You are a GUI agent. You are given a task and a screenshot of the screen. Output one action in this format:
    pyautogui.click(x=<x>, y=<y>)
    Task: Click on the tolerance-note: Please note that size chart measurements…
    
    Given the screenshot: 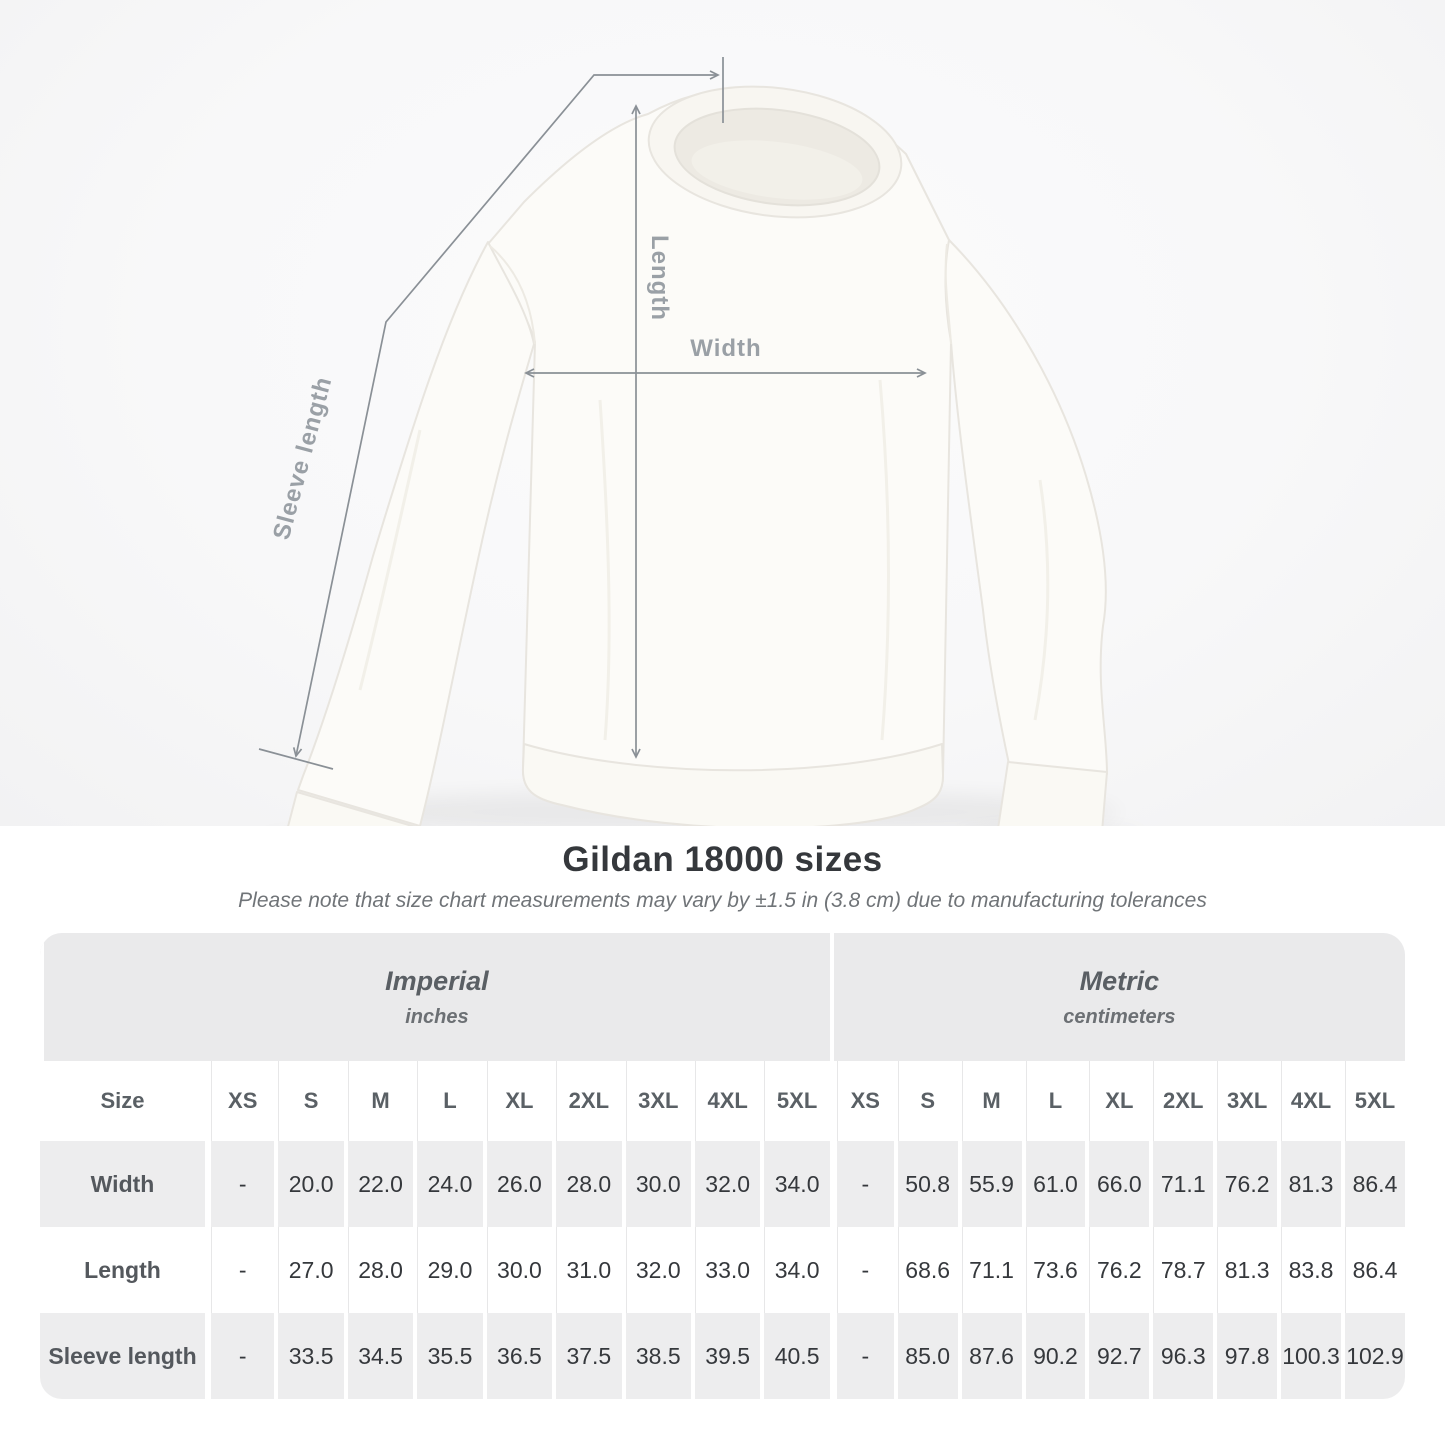 What is the action you would take?
    pyautogui.click(x=722, y=900)
    